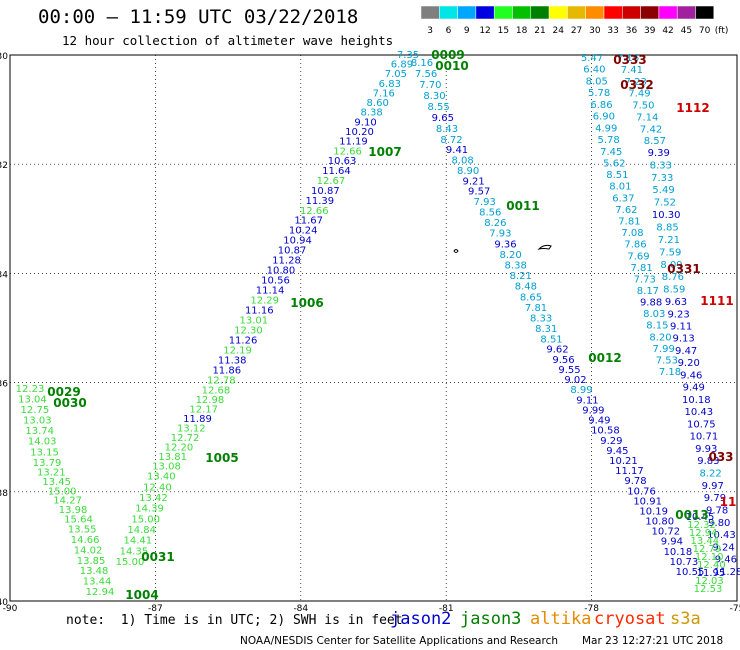  Describe the element at coordinates (694, 388) in the screenshot. I see `swh-value: 9.49` at that location.